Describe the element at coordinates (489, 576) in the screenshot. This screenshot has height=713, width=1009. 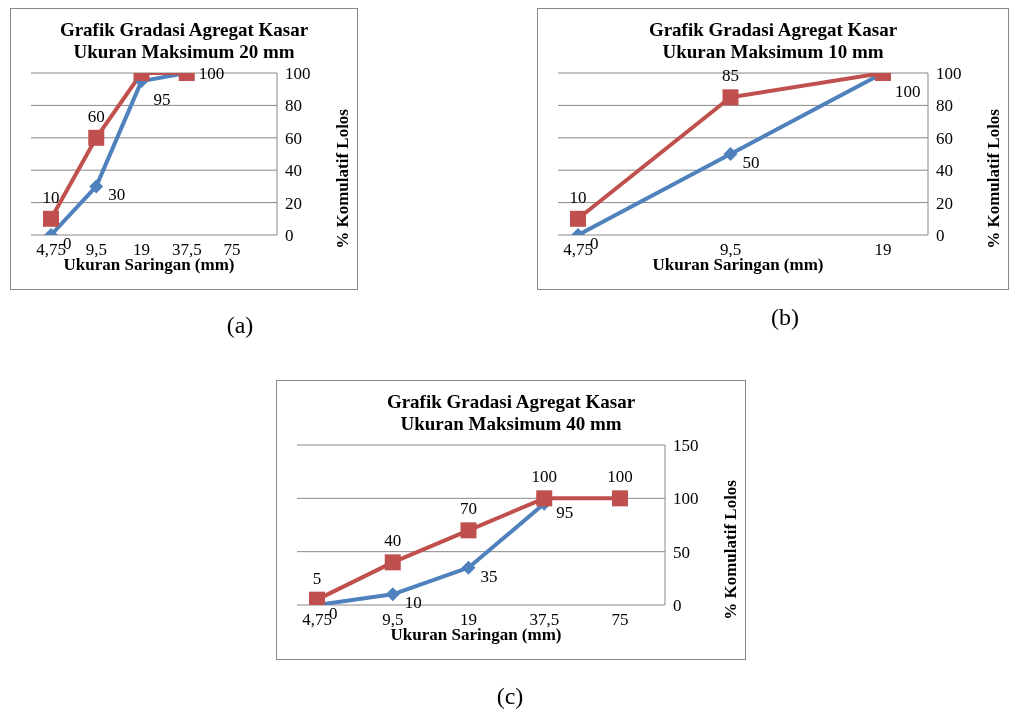
I see `data-label: 35` at that location.